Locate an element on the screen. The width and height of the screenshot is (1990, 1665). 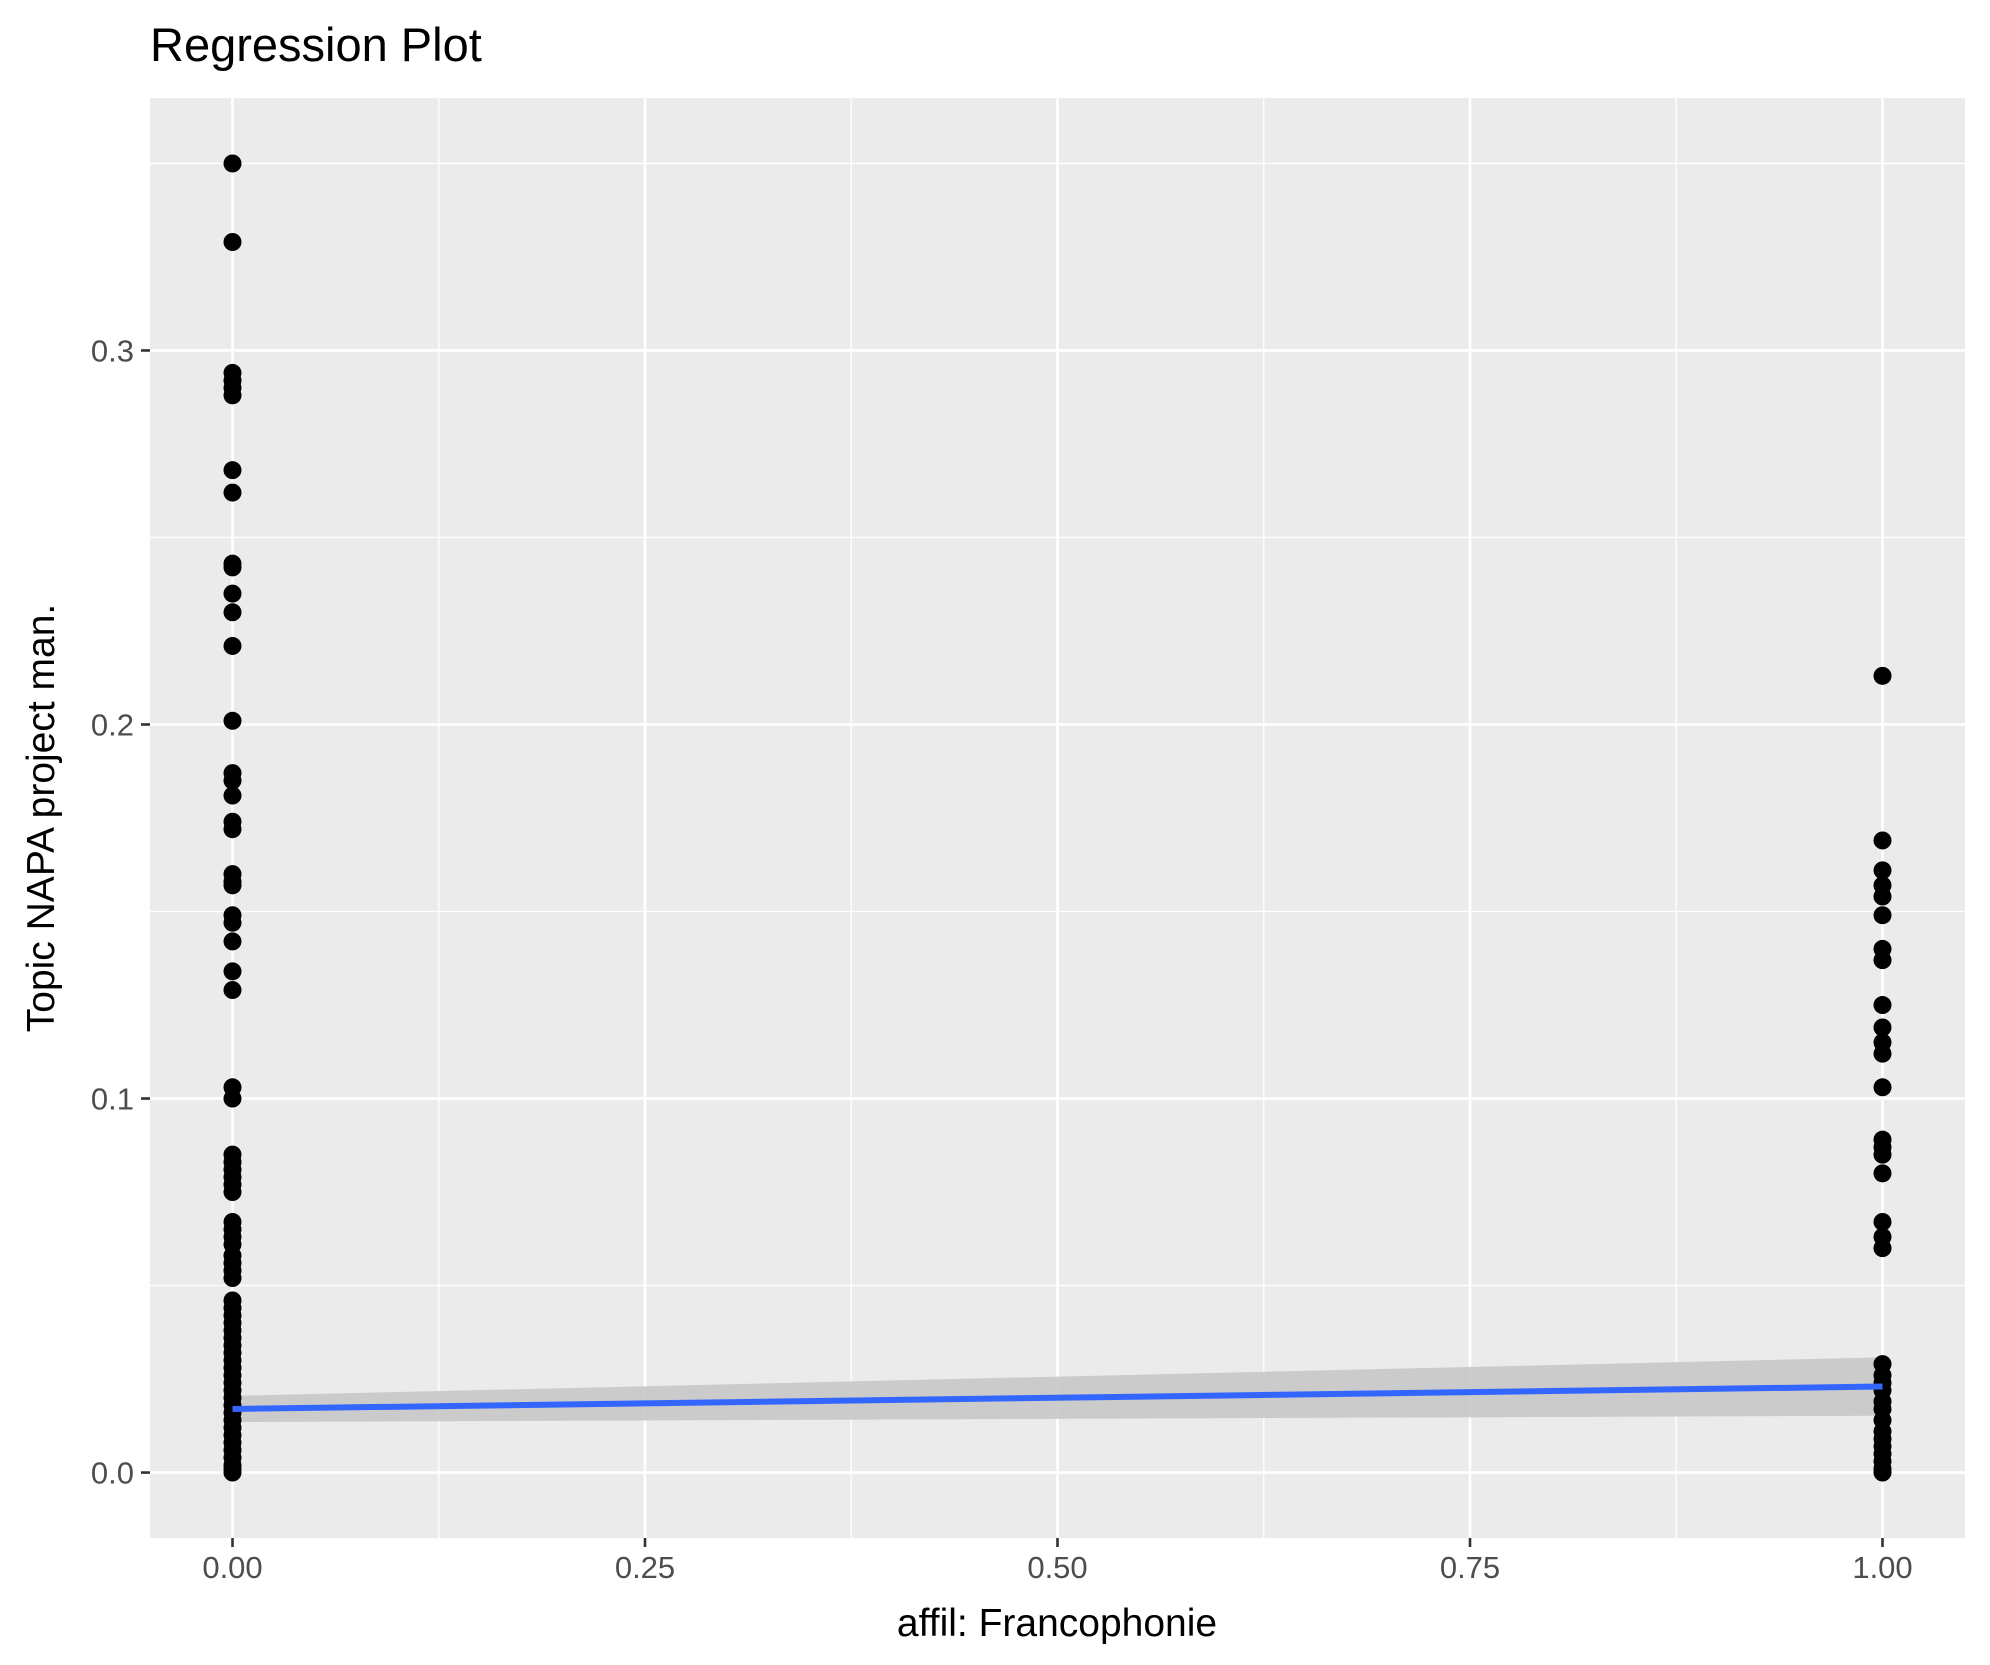
regression-line-group is located at coordinates (1057, 1397).